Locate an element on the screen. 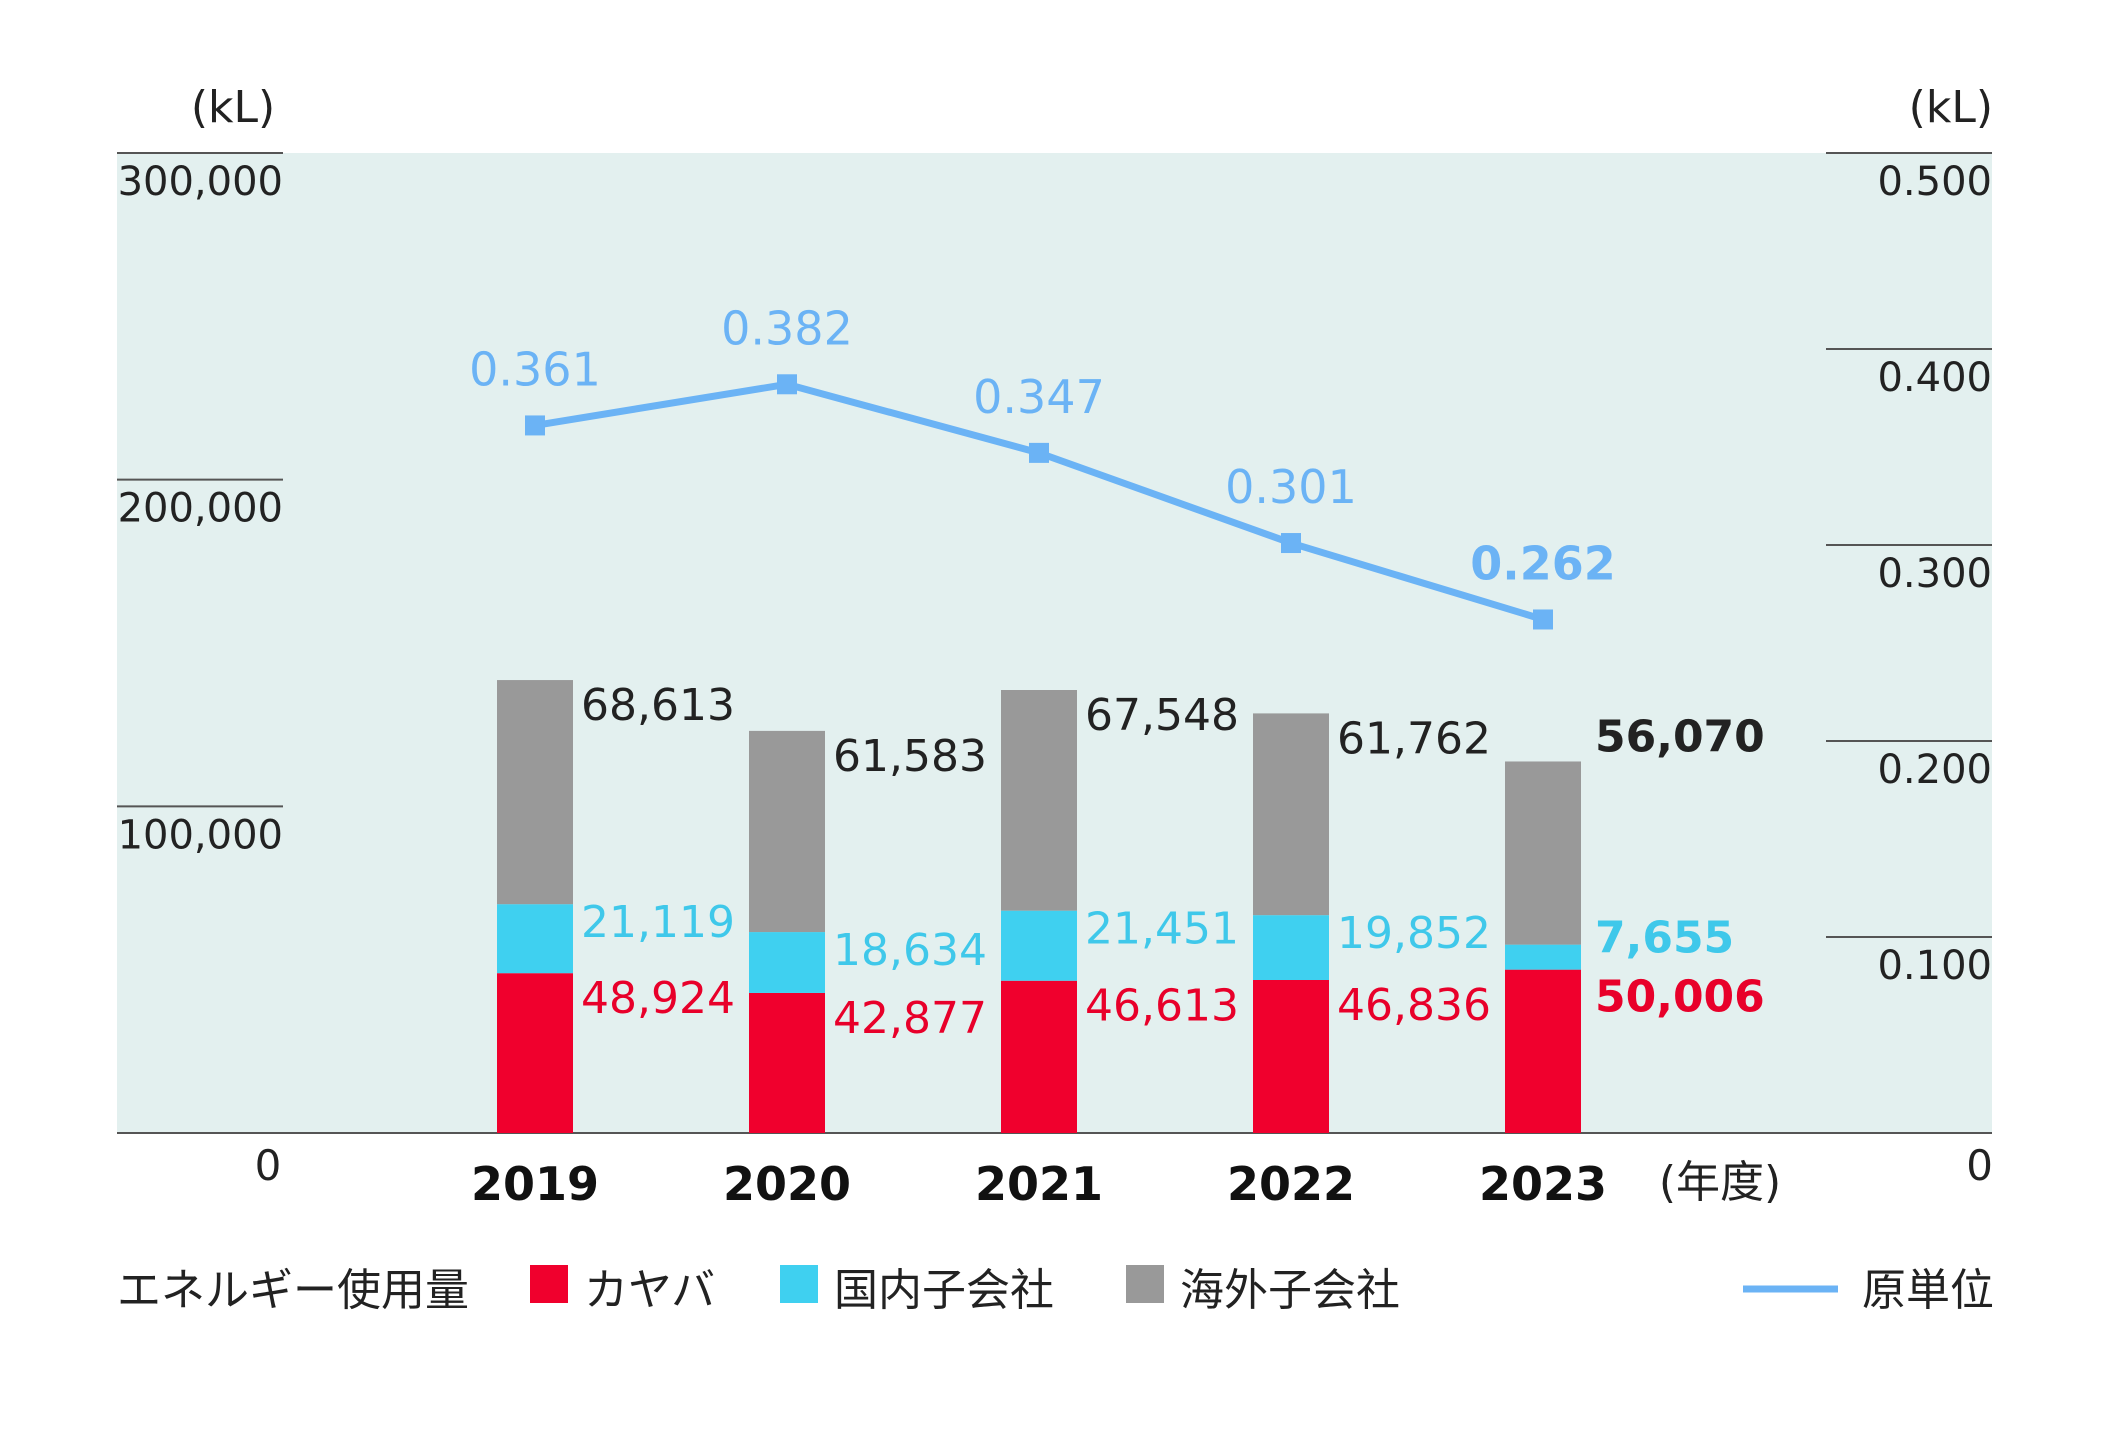 The image size is (2111, 1435). line-value-label: 0.262 is located at coordinates (1543, 563).